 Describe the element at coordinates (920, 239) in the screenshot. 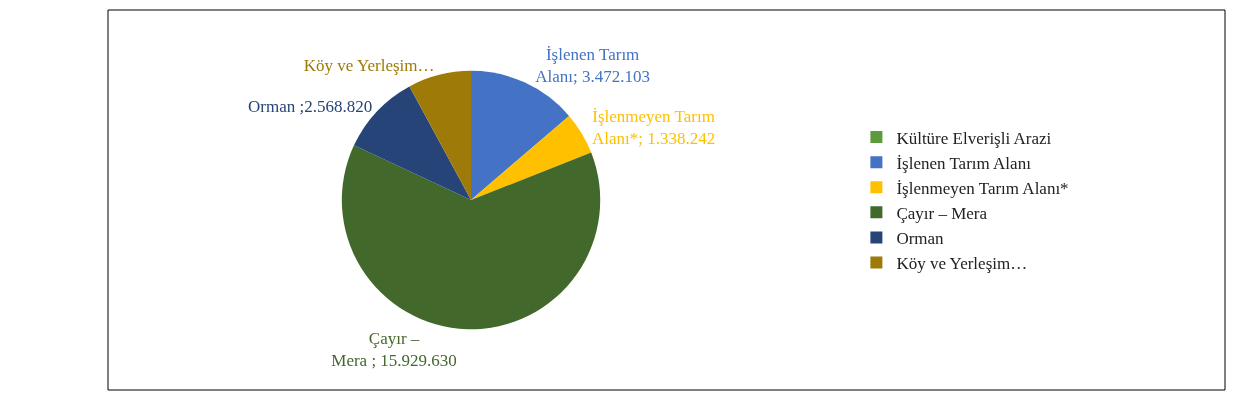

I see `legend-label: Orman` at that location.